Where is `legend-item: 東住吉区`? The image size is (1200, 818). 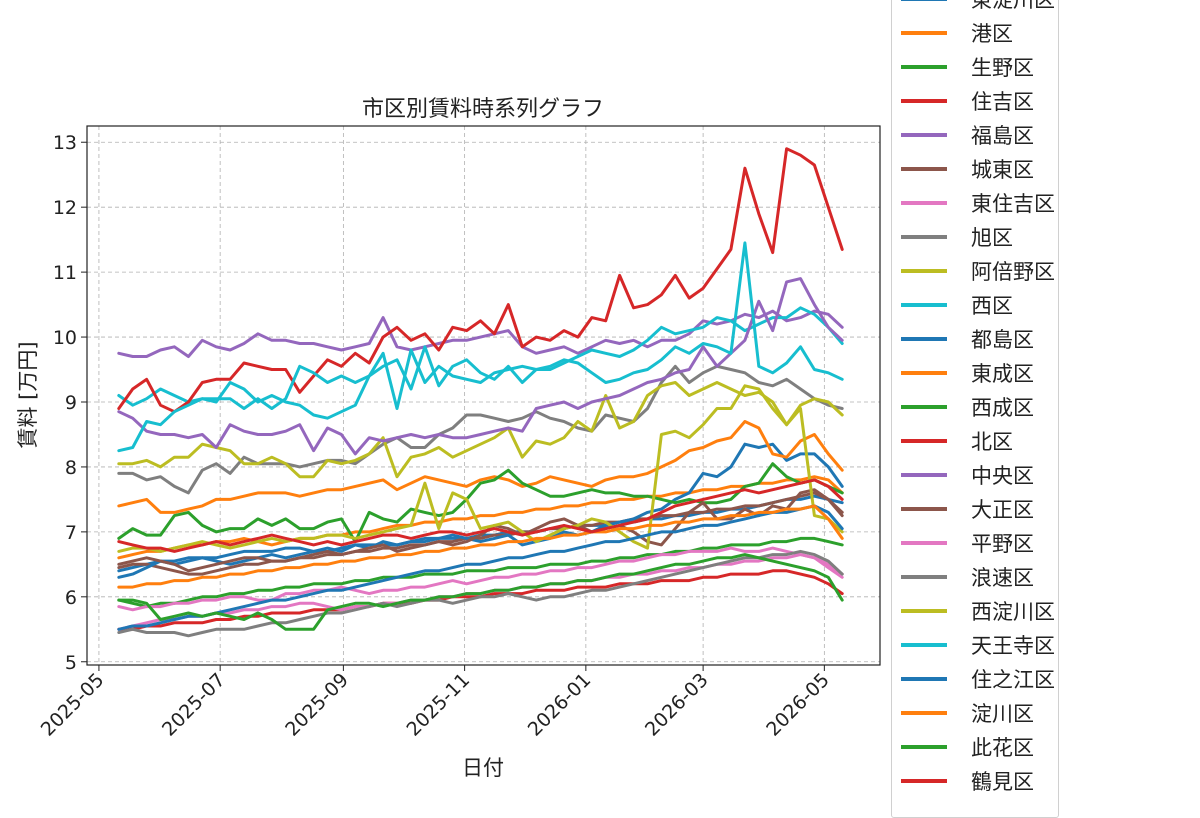 legend-item: 東住吉区 is located at coordinates (975, 203).